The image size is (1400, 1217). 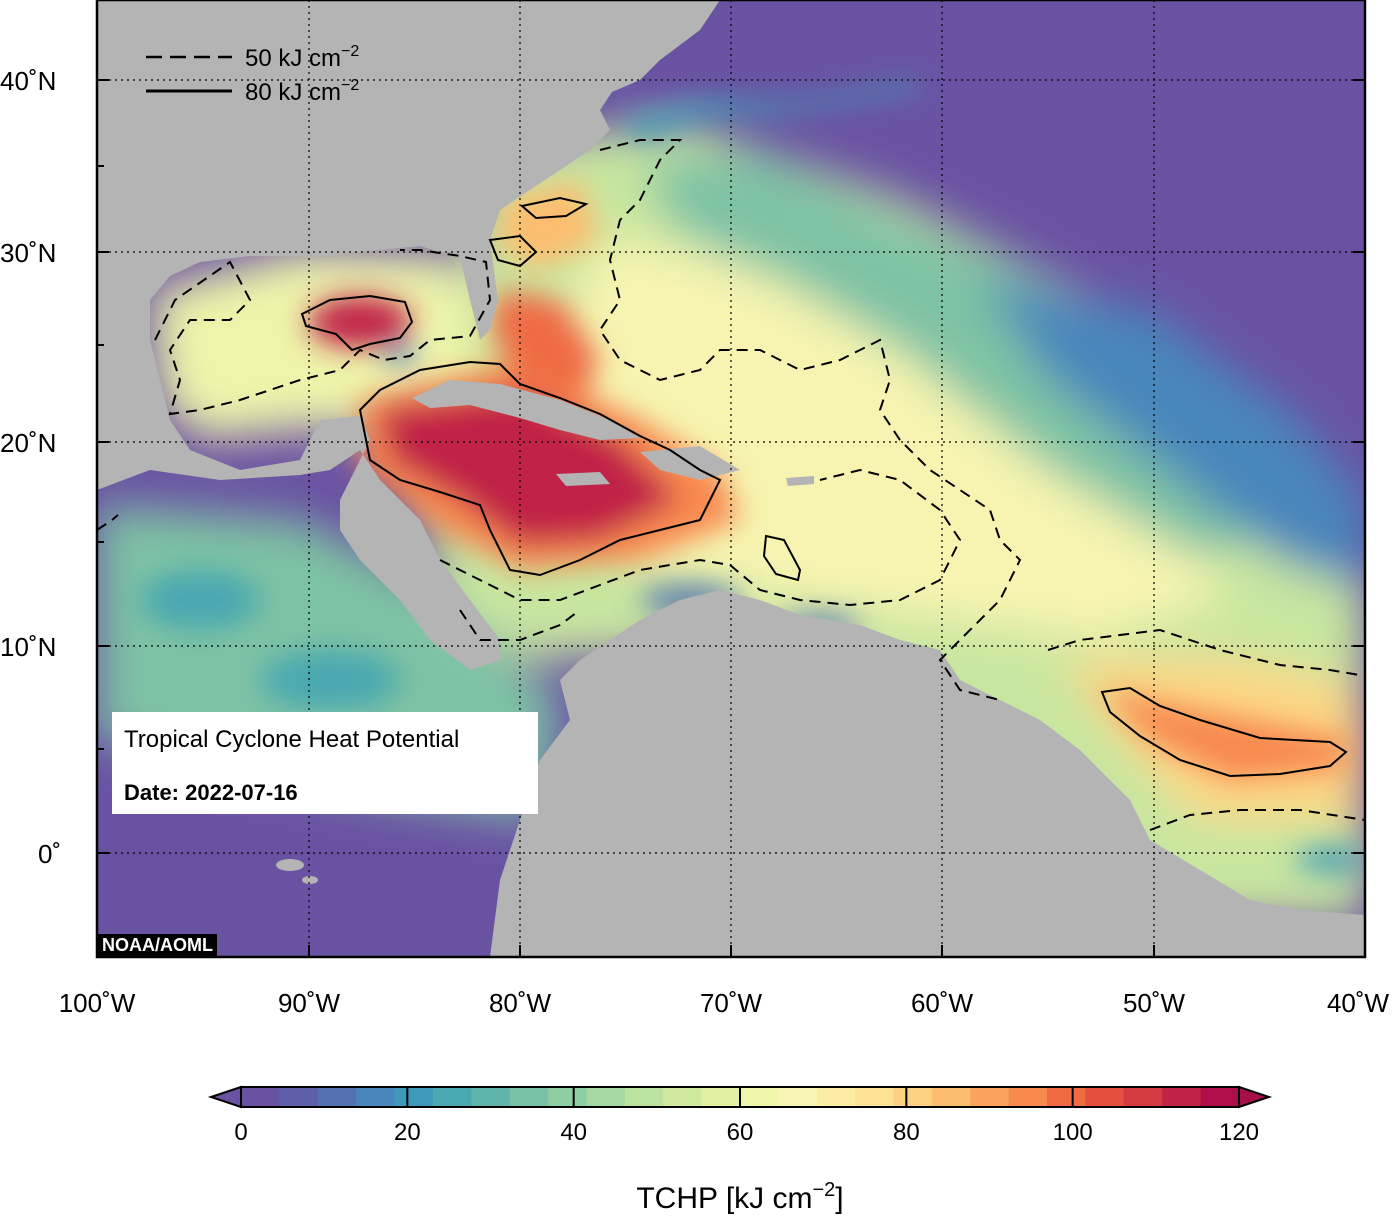 What do you see at coordinates (520, 1003) in the screenshot?
I see `x-tick-label: 80˚W` at bounding box center [520, 1003].